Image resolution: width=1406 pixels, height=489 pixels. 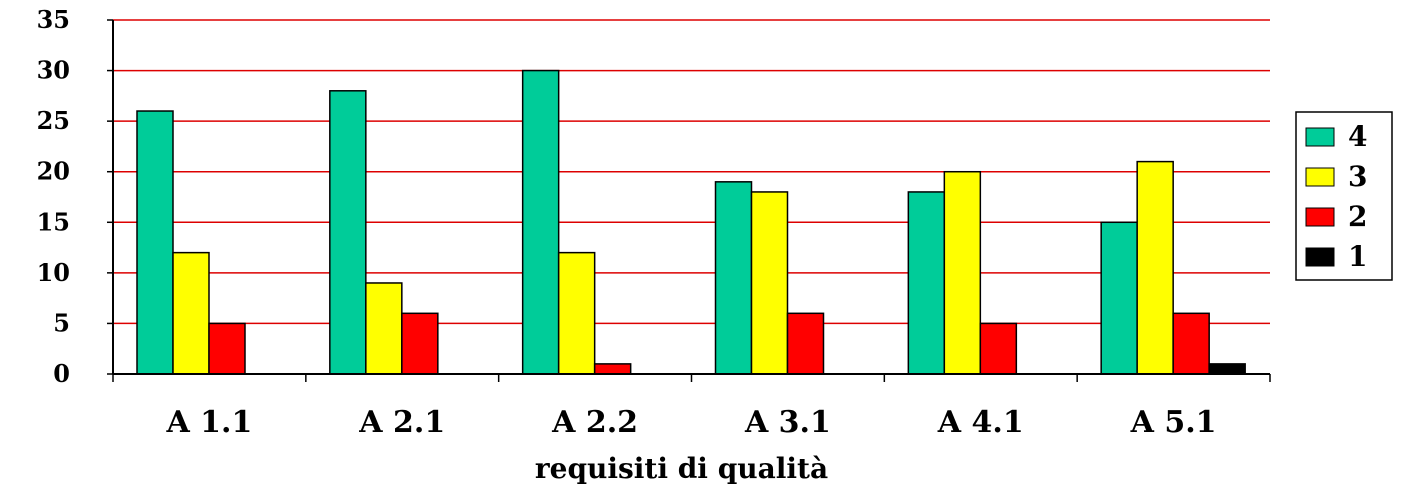 I want to click on category-label: A 3.1, so click(x=787, y=422).